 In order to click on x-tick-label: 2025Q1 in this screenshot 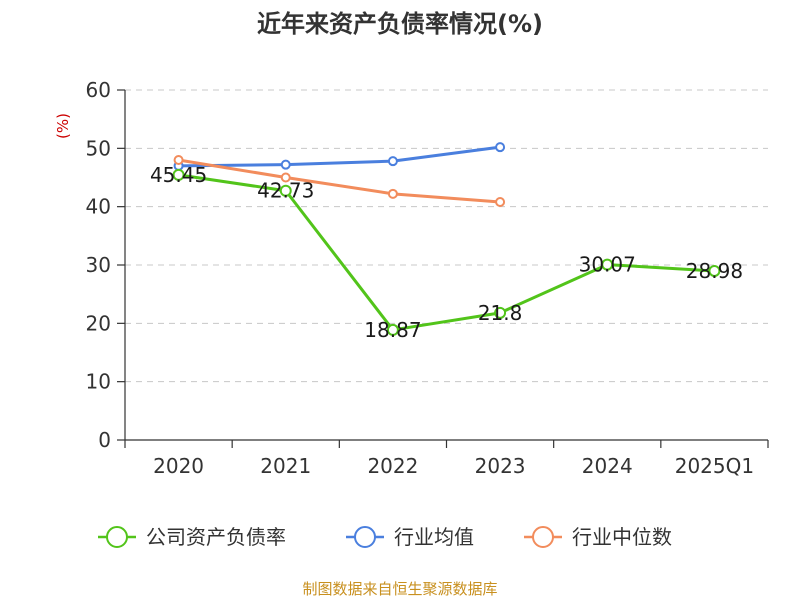, I will do `click(714, 466)`.